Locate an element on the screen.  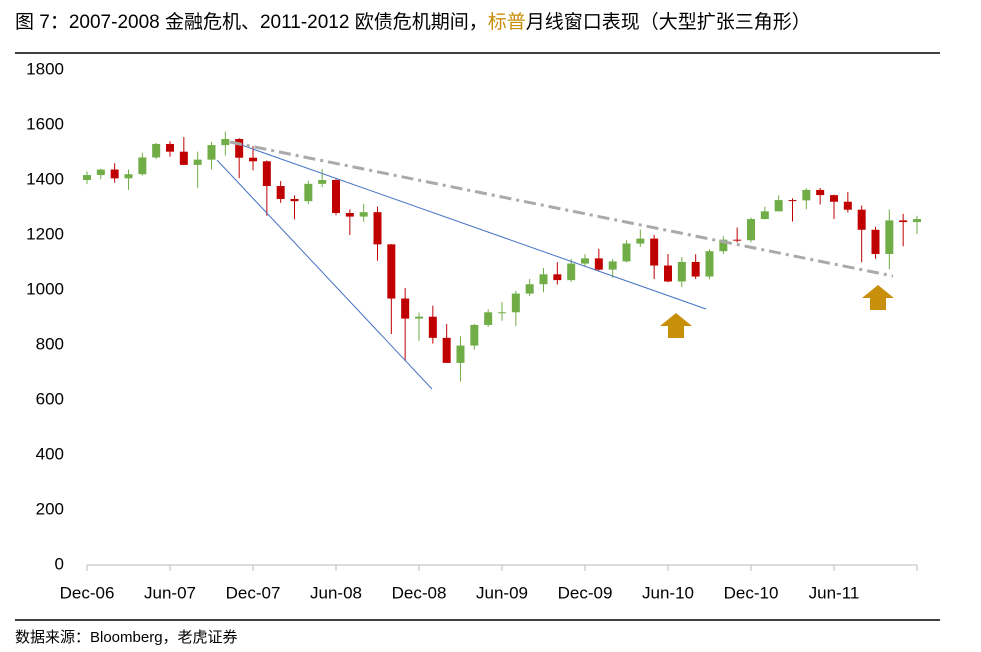
y-tick-label: 1400 is located at coordinates (45, 178).